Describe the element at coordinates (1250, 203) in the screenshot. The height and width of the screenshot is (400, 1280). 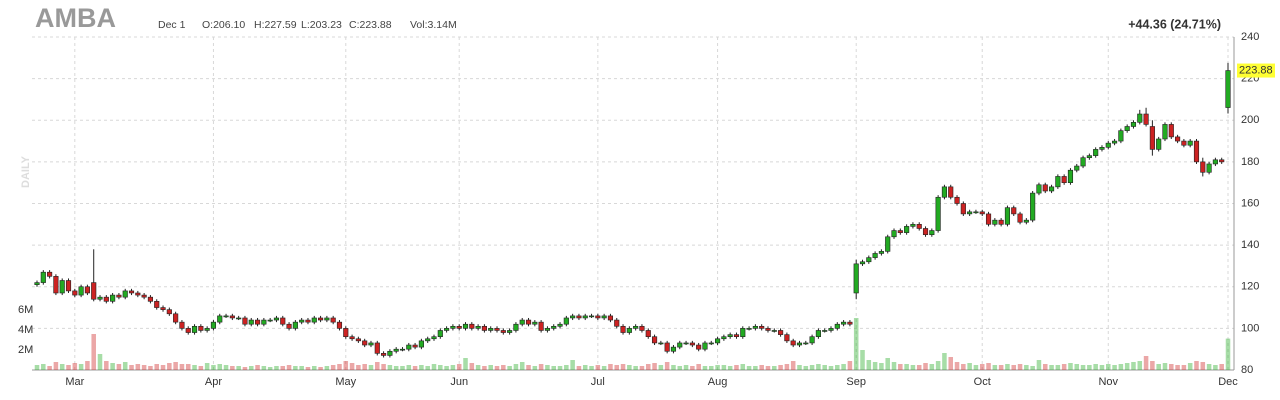
I see `y-tick-label: 160` at that location.